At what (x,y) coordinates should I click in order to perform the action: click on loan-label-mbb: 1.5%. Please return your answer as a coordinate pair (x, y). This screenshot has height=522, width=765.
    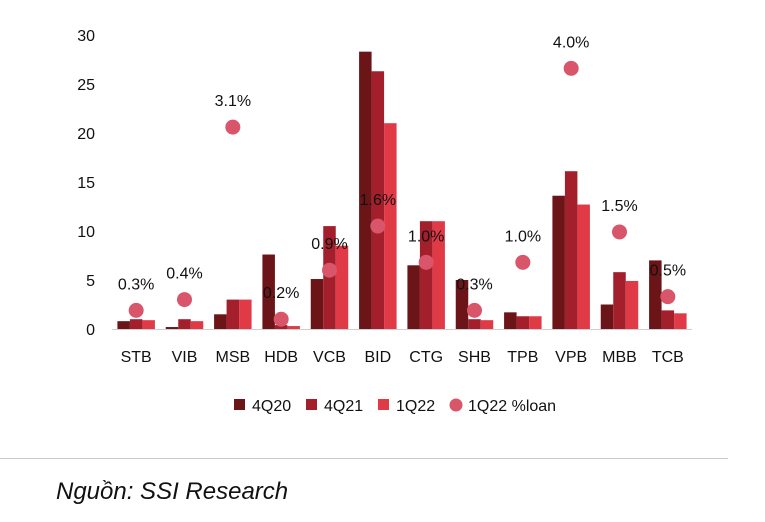
    Looking at the image, I should click on (619, 206).